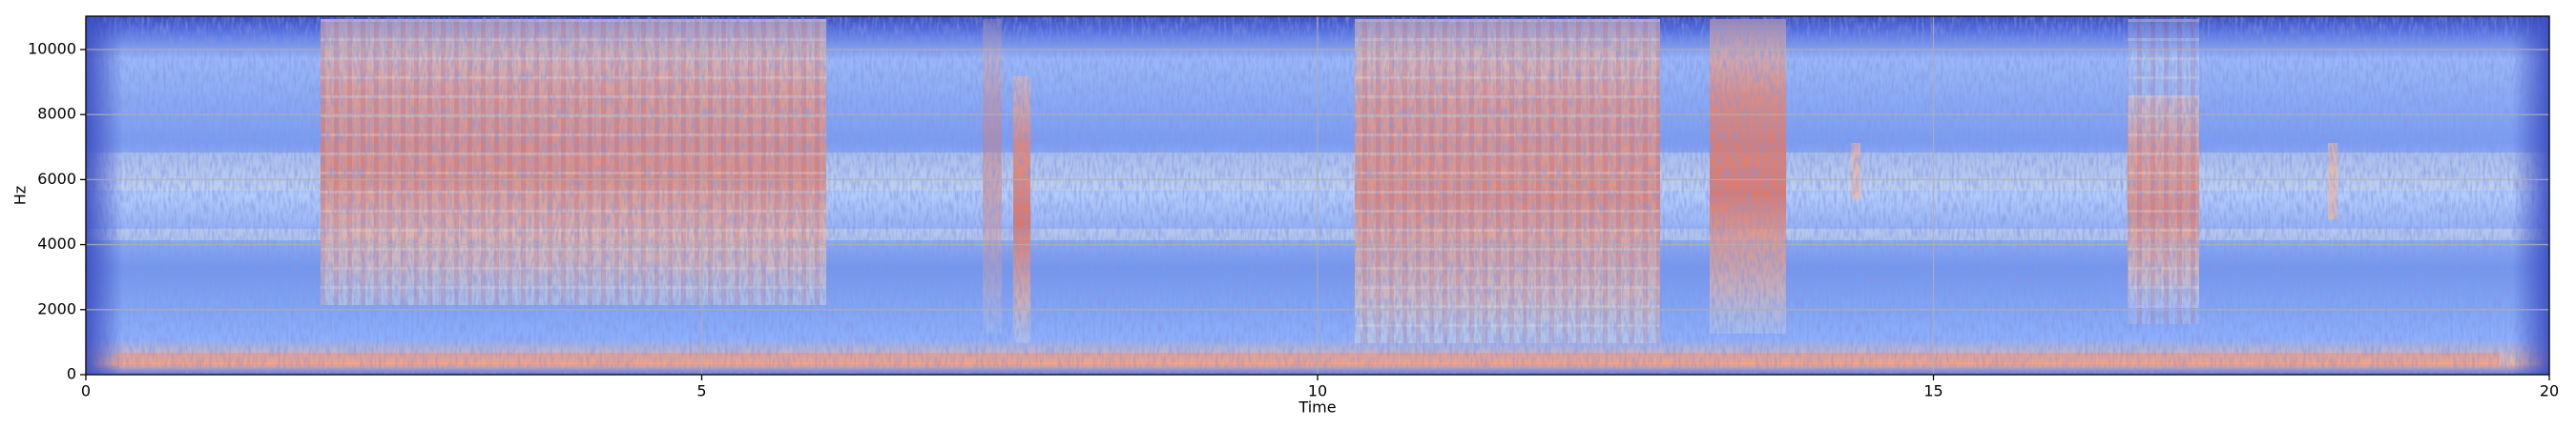  What do you see at coordinates (71, 374) in the screenshot?
I see `y-tick-label: 0` at bounding box center [71, 374].